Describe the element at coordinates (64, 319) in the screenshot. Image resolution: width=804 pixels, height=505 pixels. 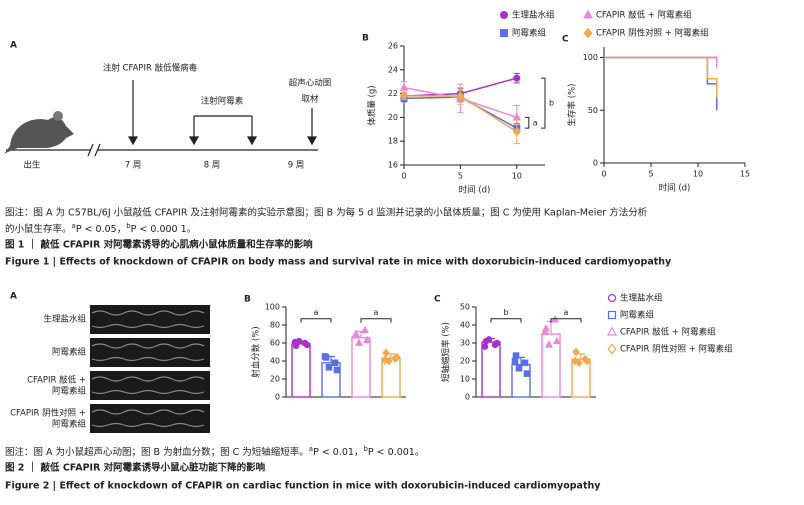
I see `row-label: 生理盐水组` at that location.